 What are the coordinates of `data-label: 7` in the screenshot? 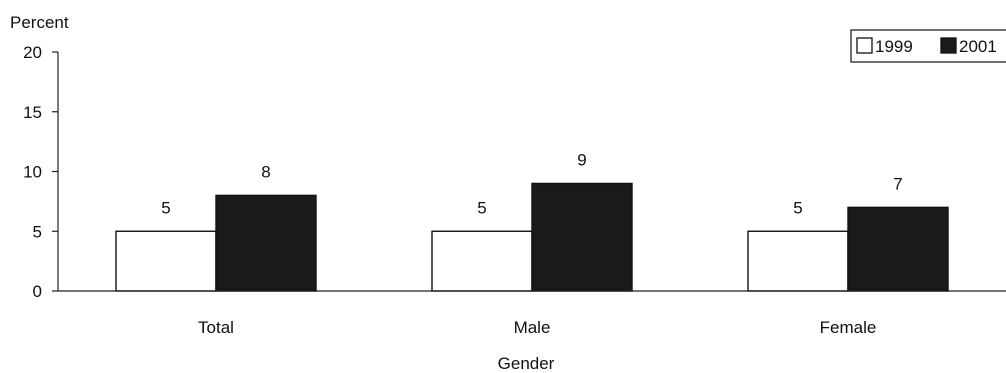 It's located at (897, 183).